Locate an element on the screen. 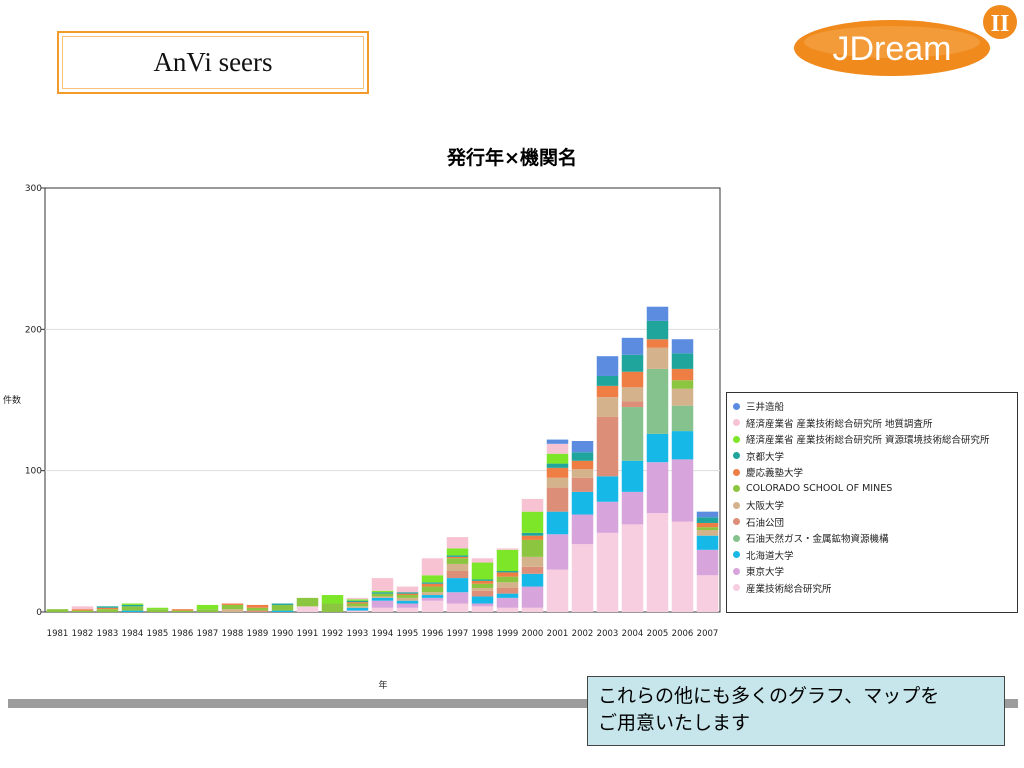 This screenshot has height=768, width=1024. y-tick-label: 0 is located at coordinates (39, 613).